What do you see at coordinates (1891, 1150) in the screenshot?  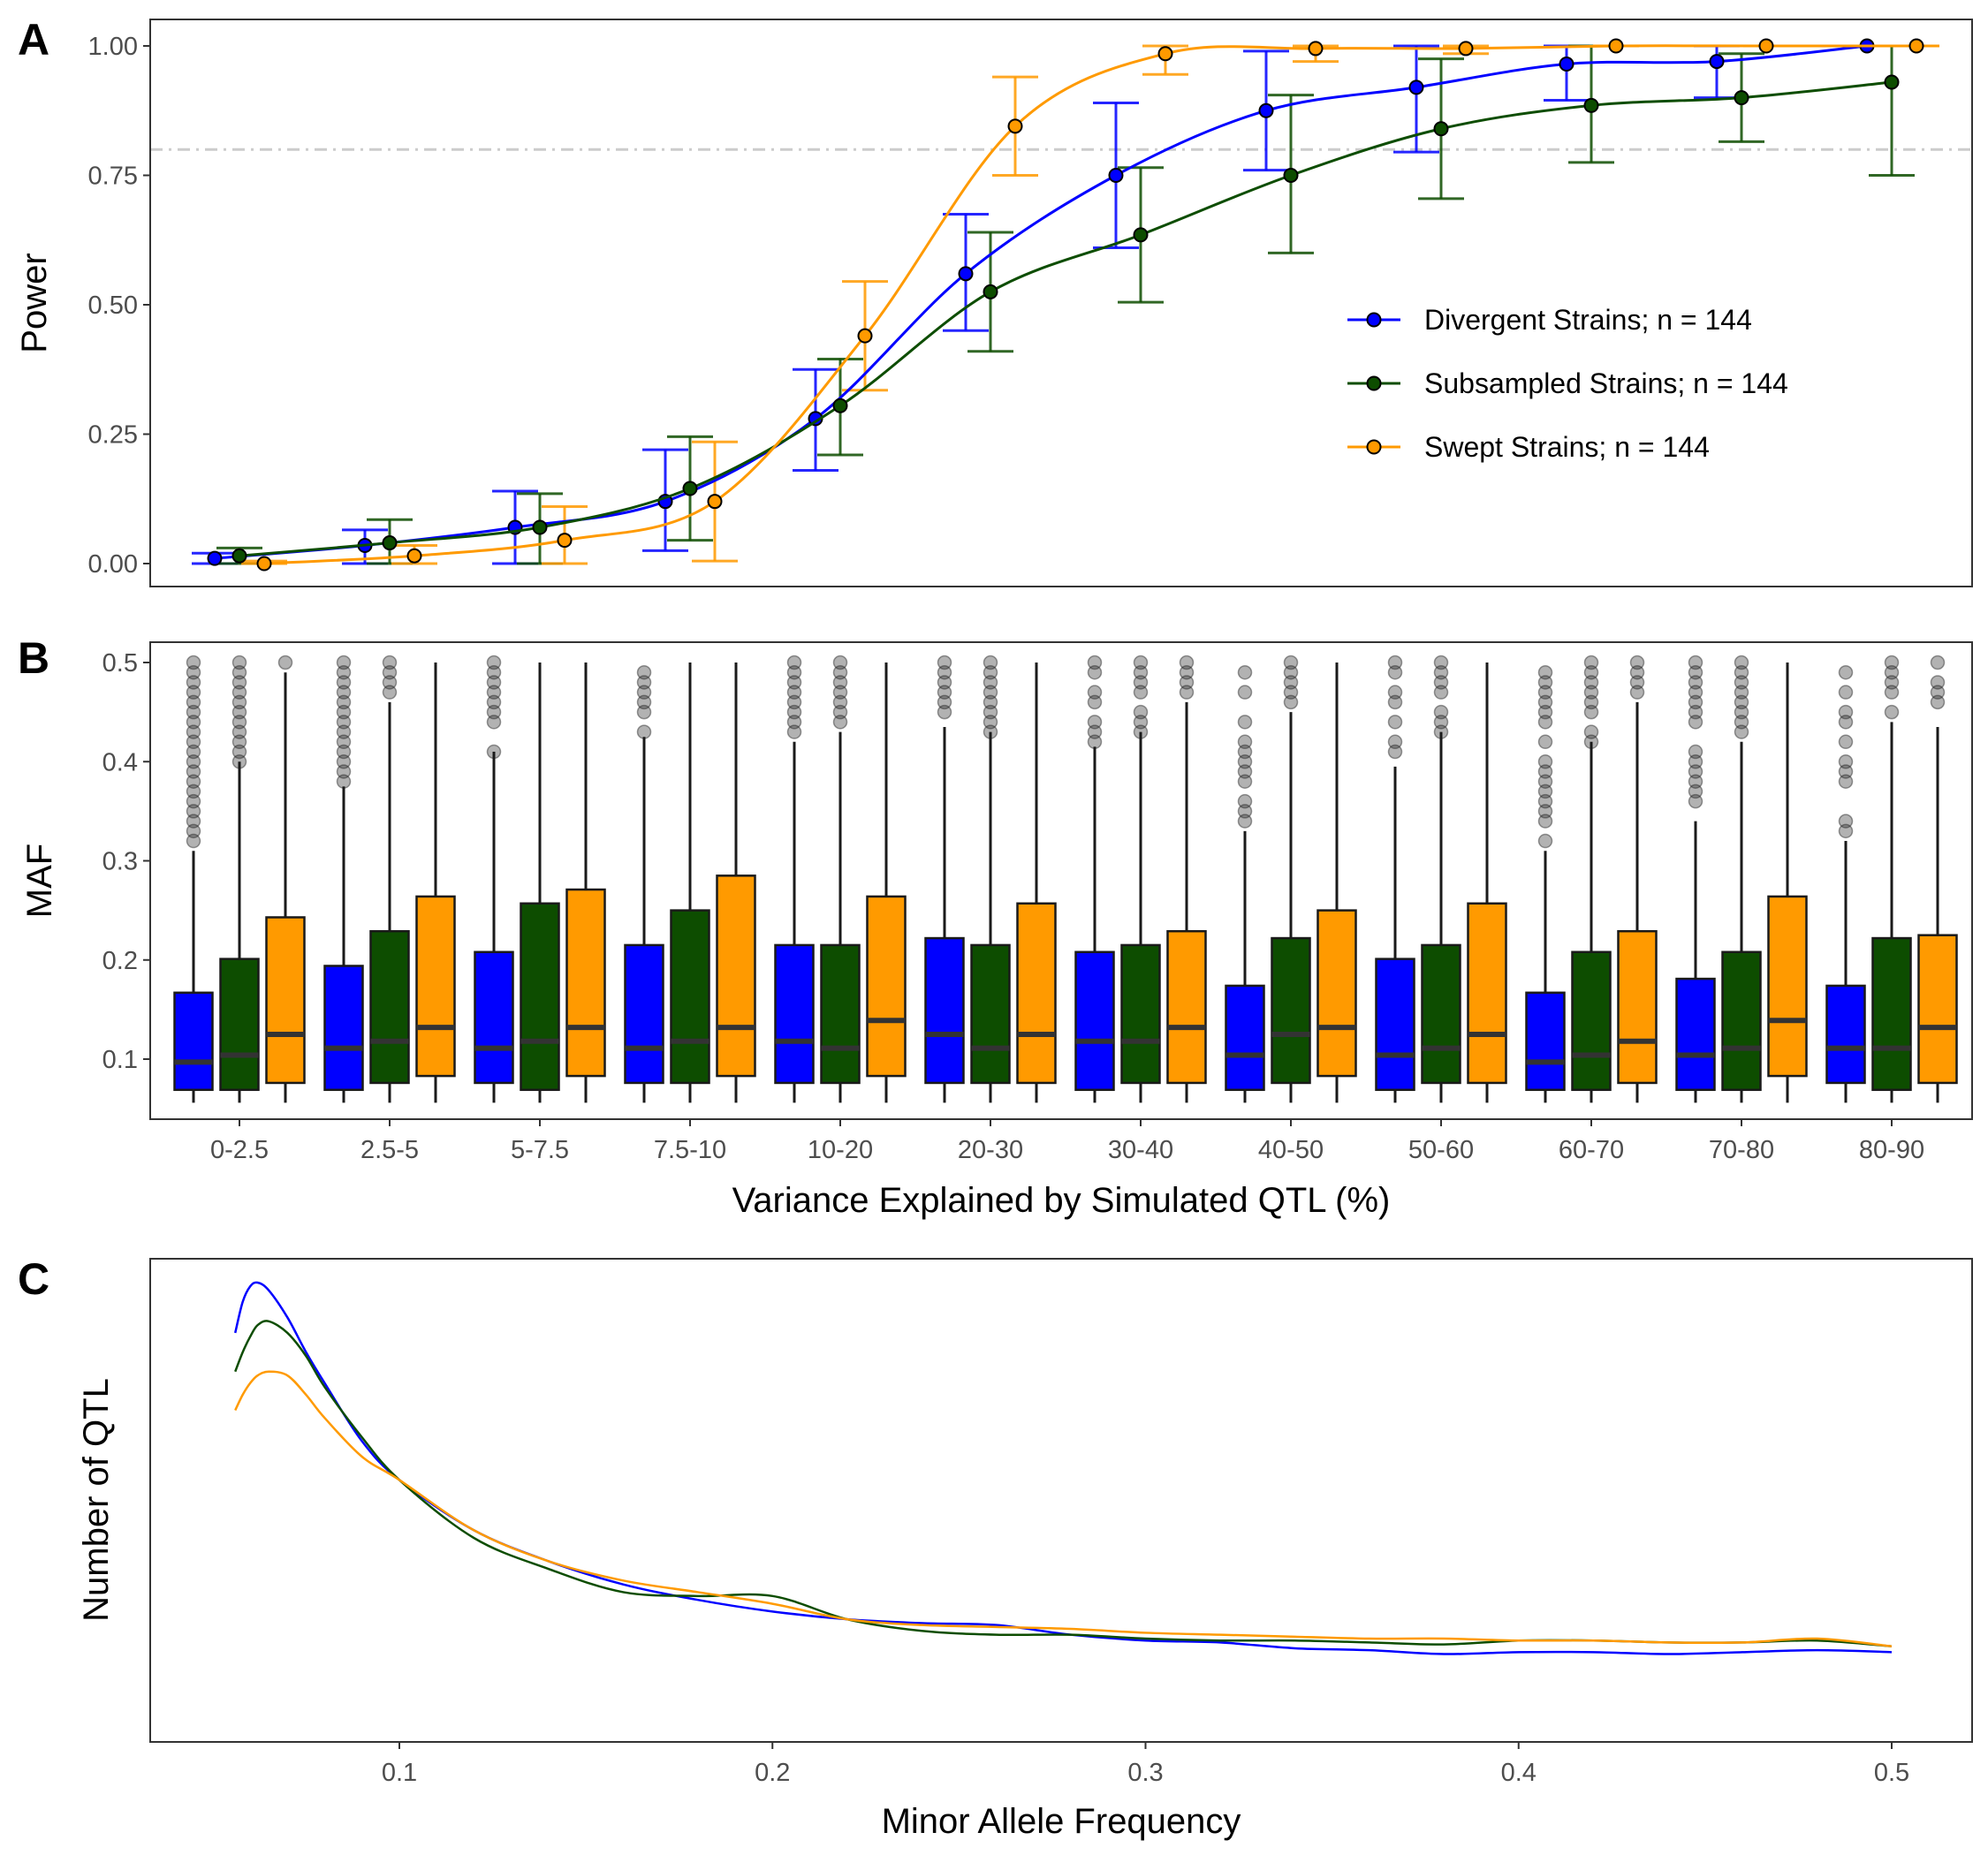 I see `x-tick-label: 80-90` at bounding box center [1891, 1150].